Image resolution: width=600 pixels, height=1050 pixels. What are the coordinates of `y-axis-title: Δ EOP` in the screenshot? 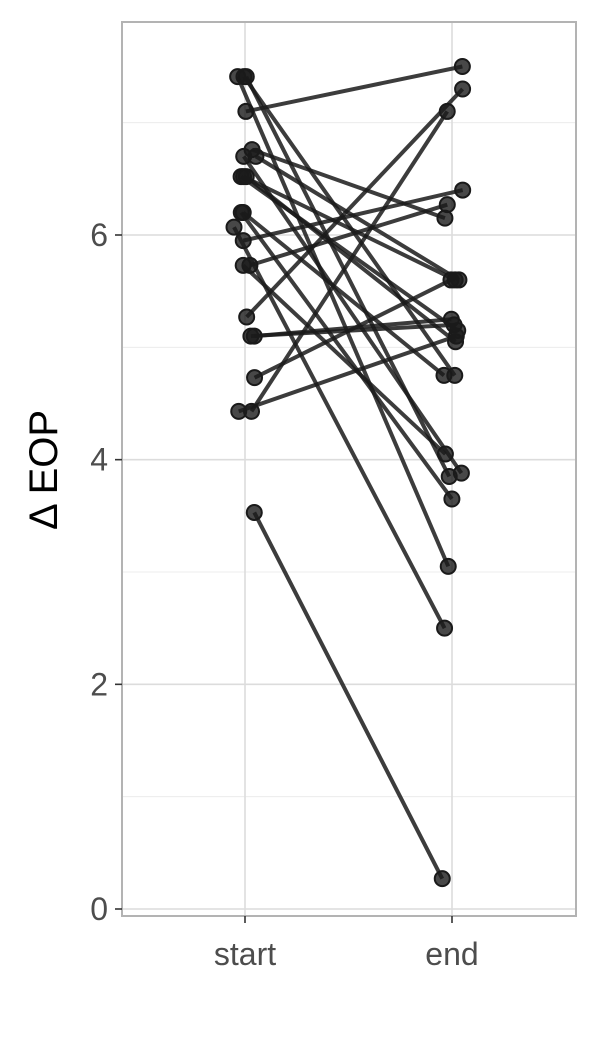 It's located at (44, 470).